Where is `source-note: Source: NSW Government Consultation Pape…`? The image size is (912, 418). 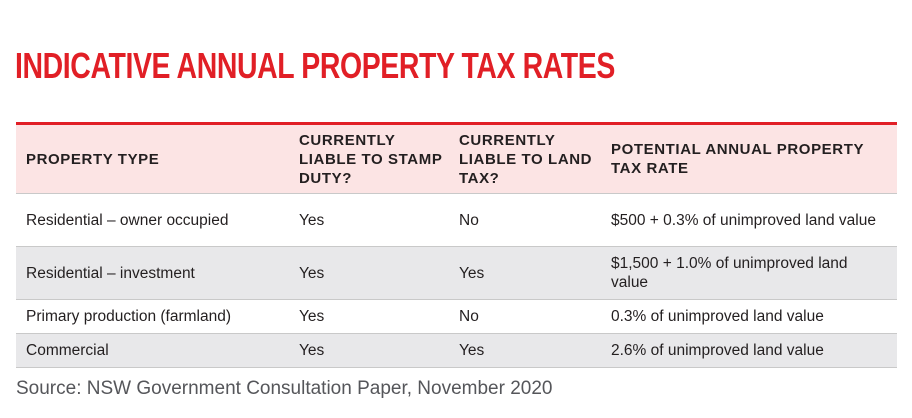 source-note: Source: NSW Government Consultation Pape… is located at coordinates (284, 388).